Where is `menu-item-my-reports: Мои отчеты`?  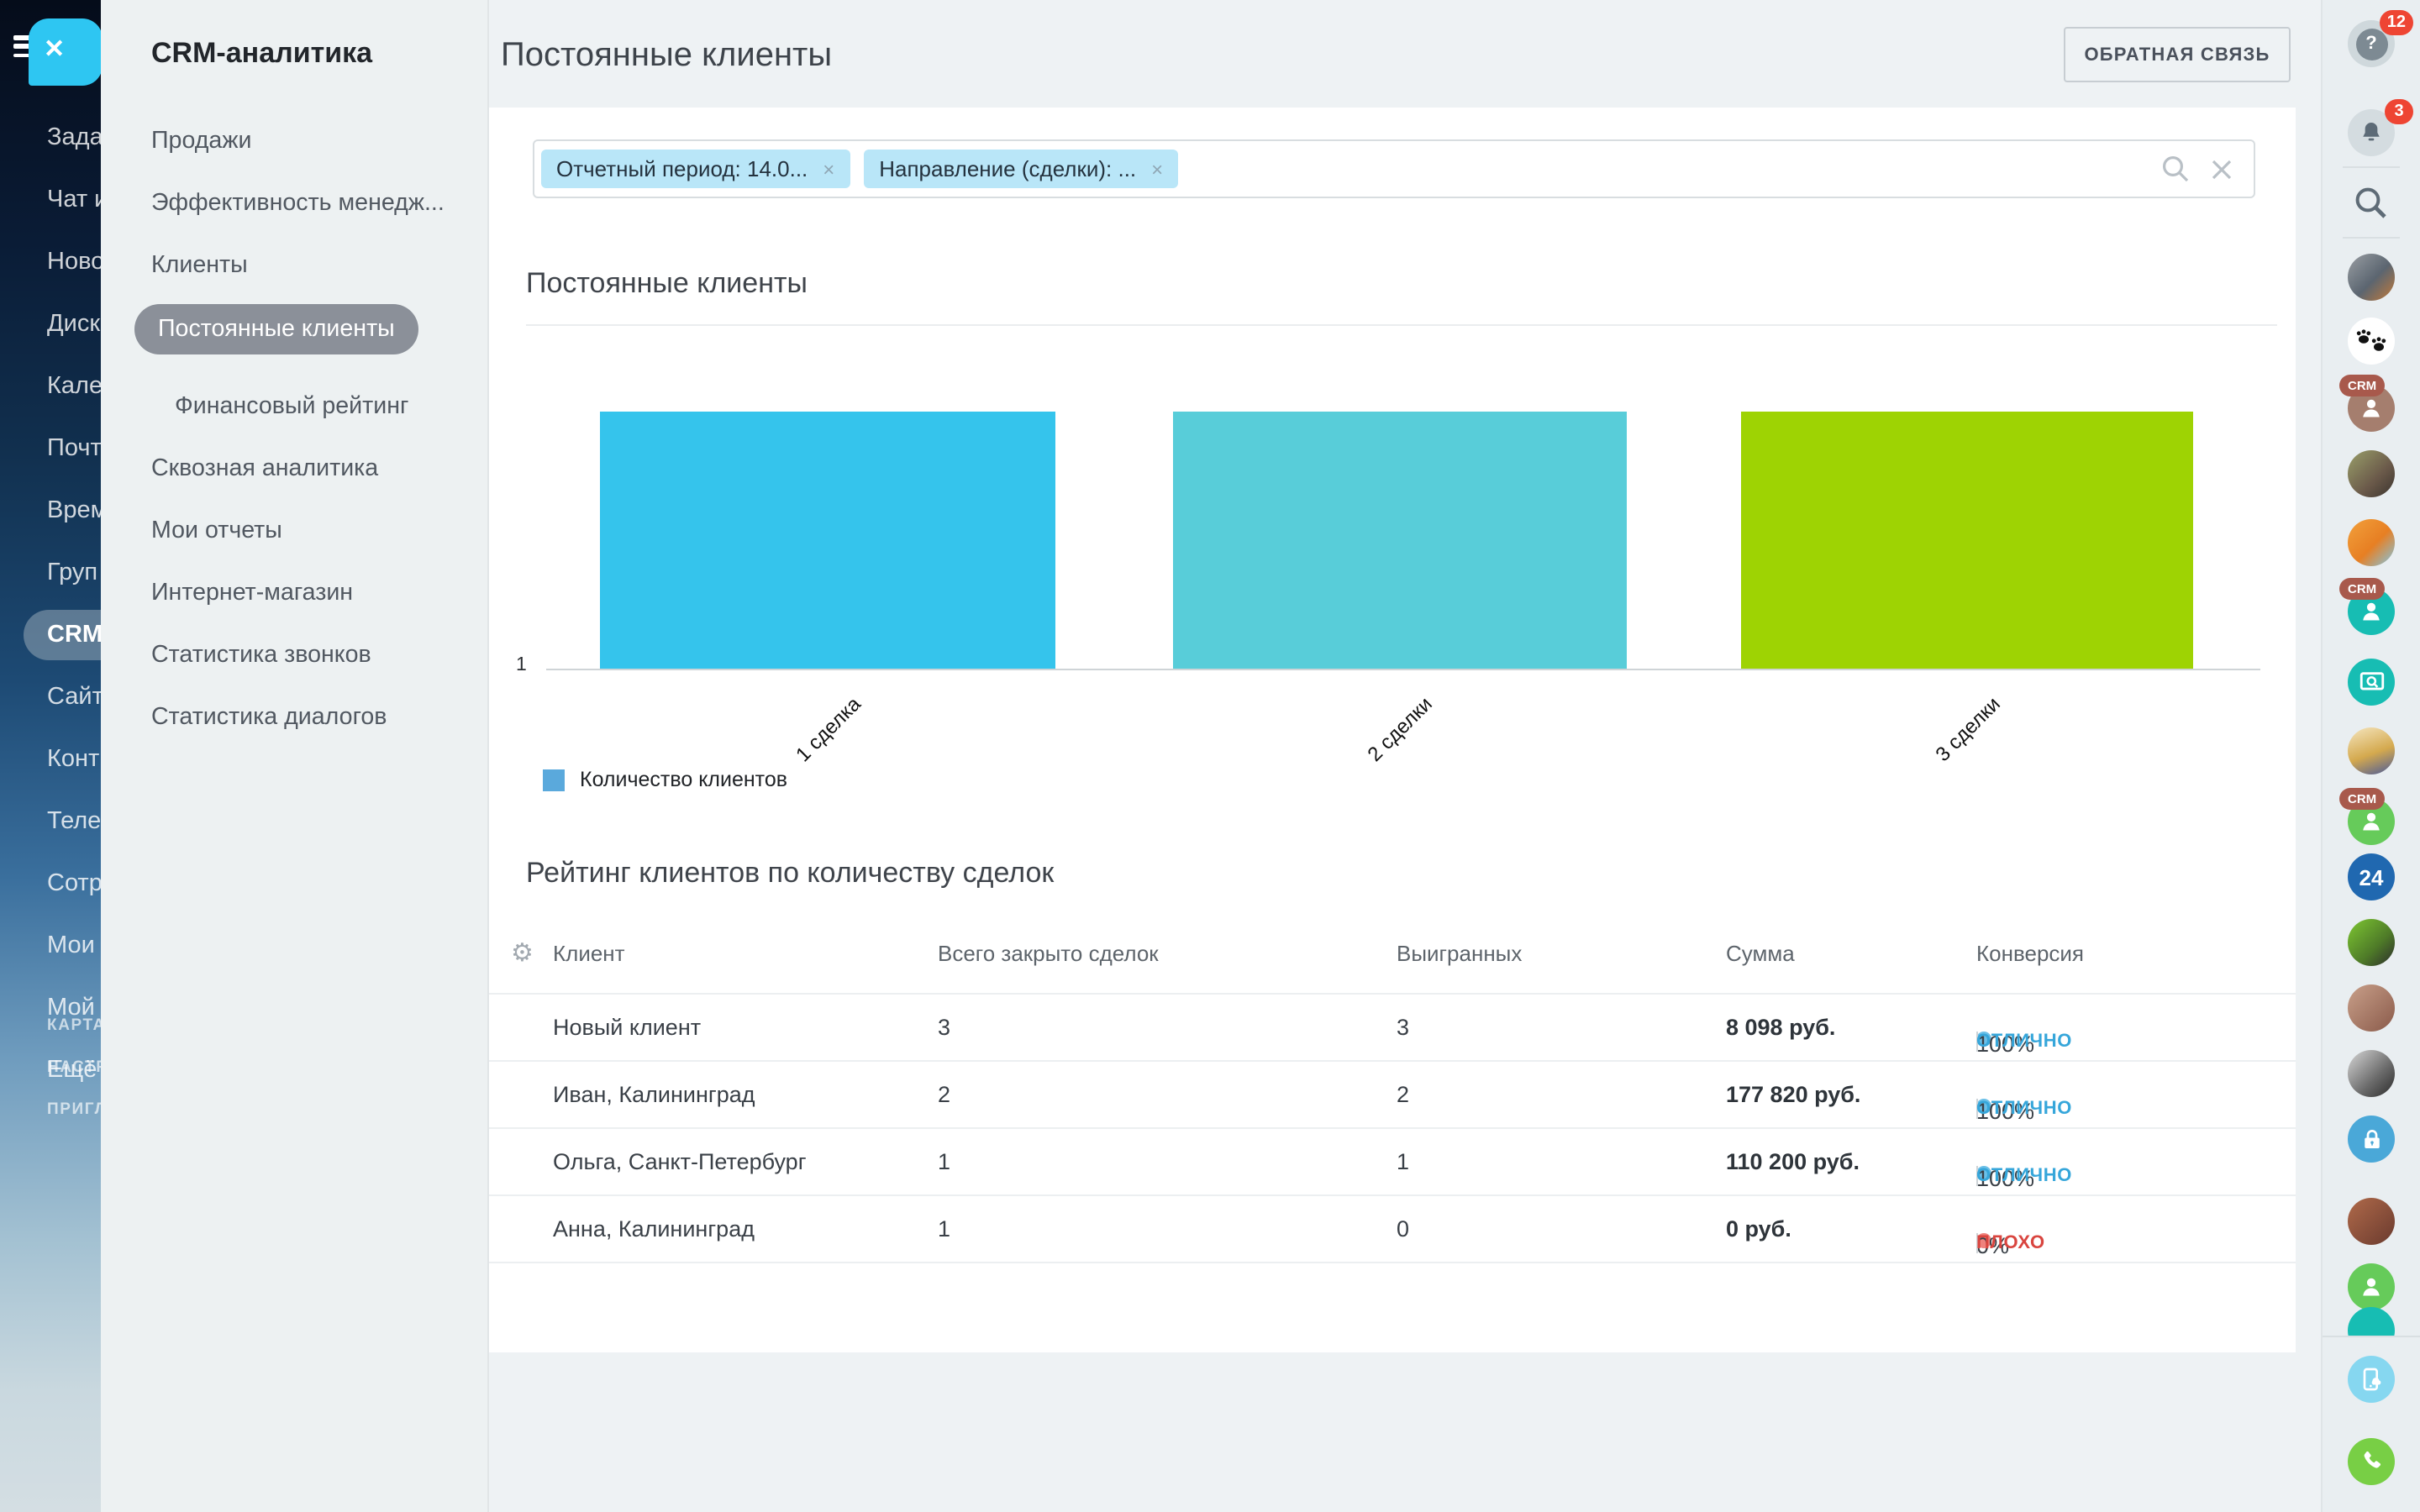 menu-item-my-reports: Мои отчеты is located at coordinates (217, 530).